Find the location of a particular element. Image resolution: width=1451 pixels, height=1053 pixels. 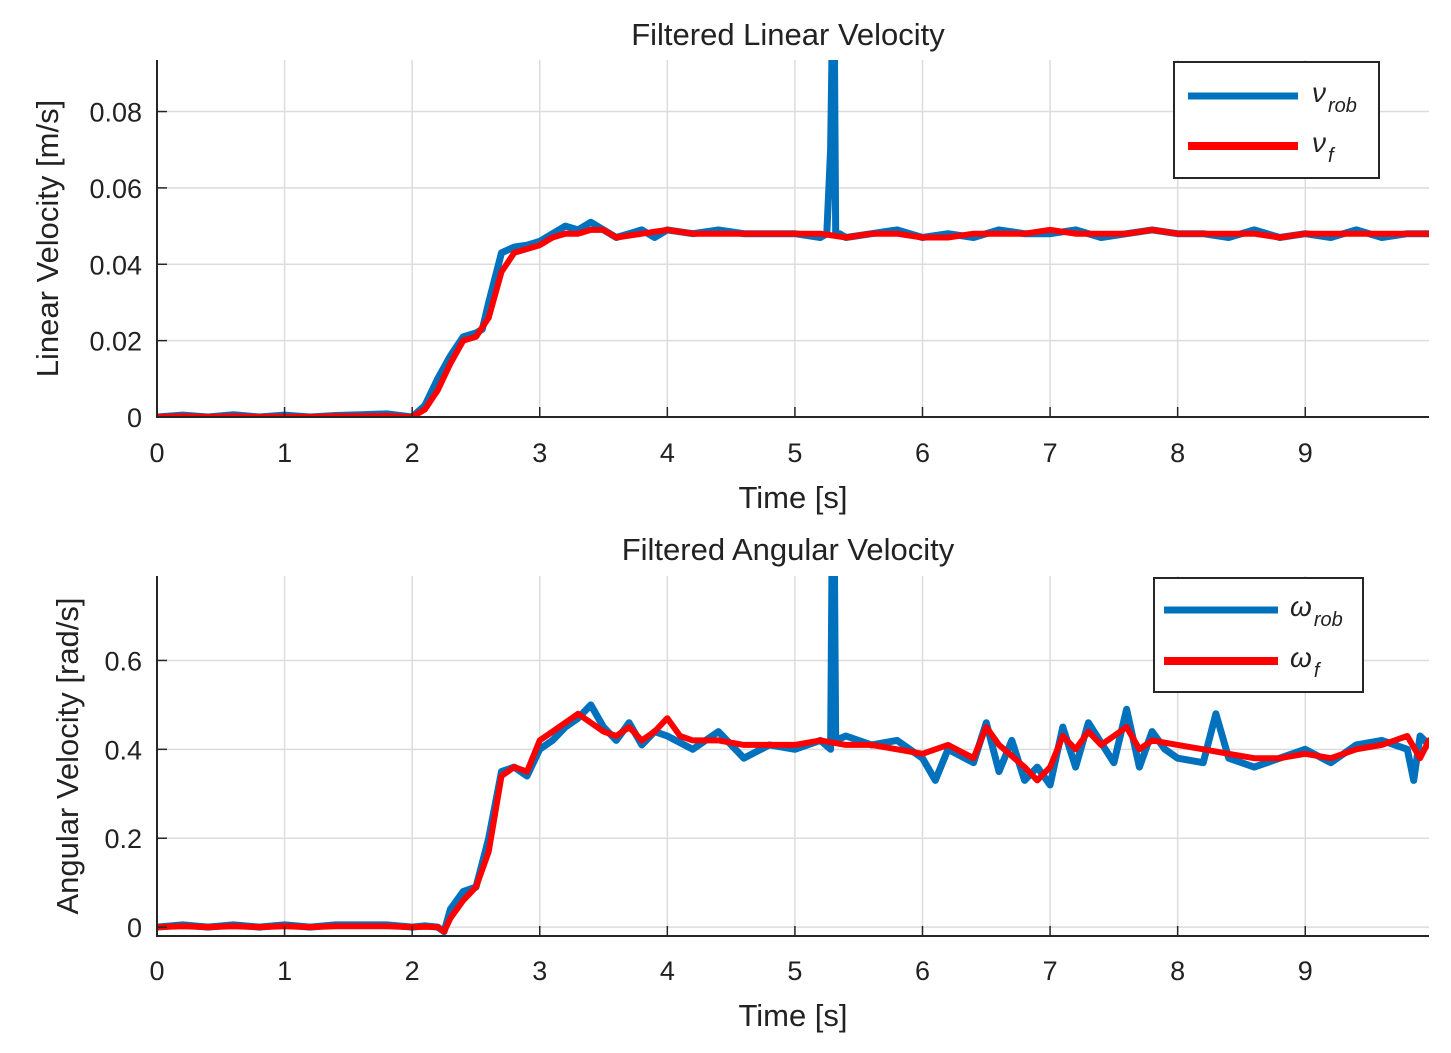

y-tick-label: 0.08 is located at coordinates (115, 113).